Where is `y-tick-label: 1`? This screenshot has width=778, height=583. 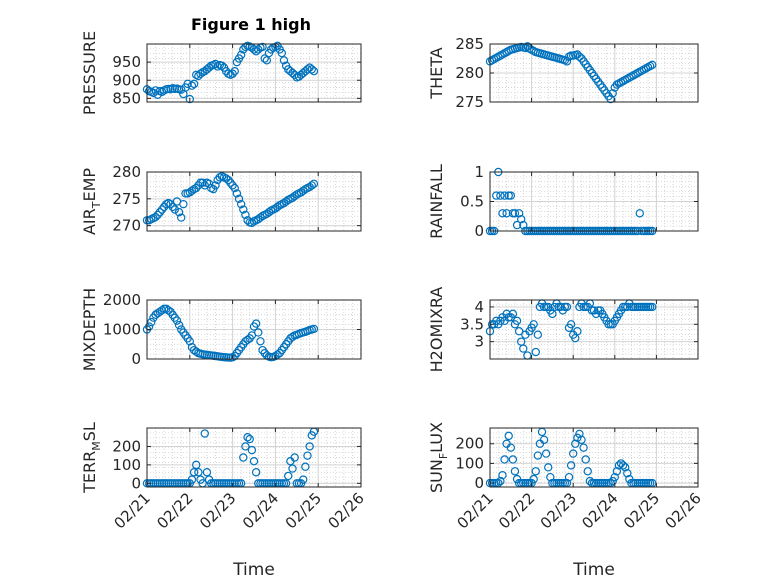 y-tick-label: 1 is located at coordinates (479, 172).